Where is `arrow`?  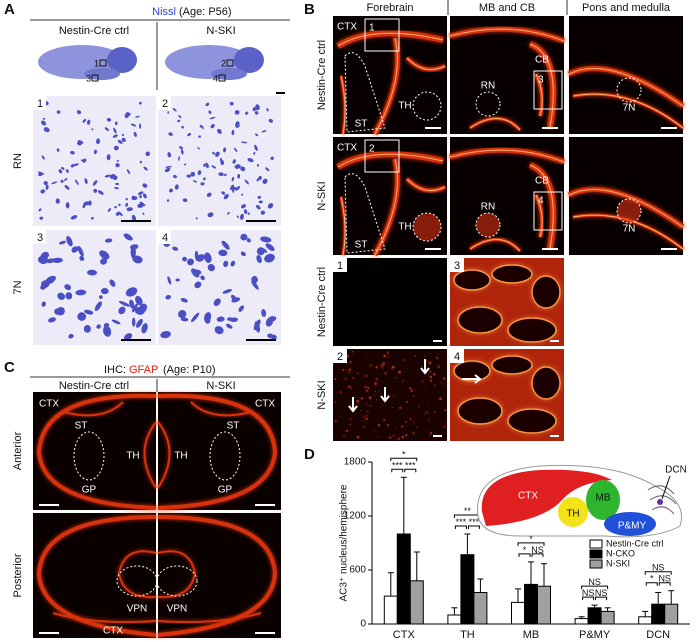
arrow is located at coordinates (353, 405).